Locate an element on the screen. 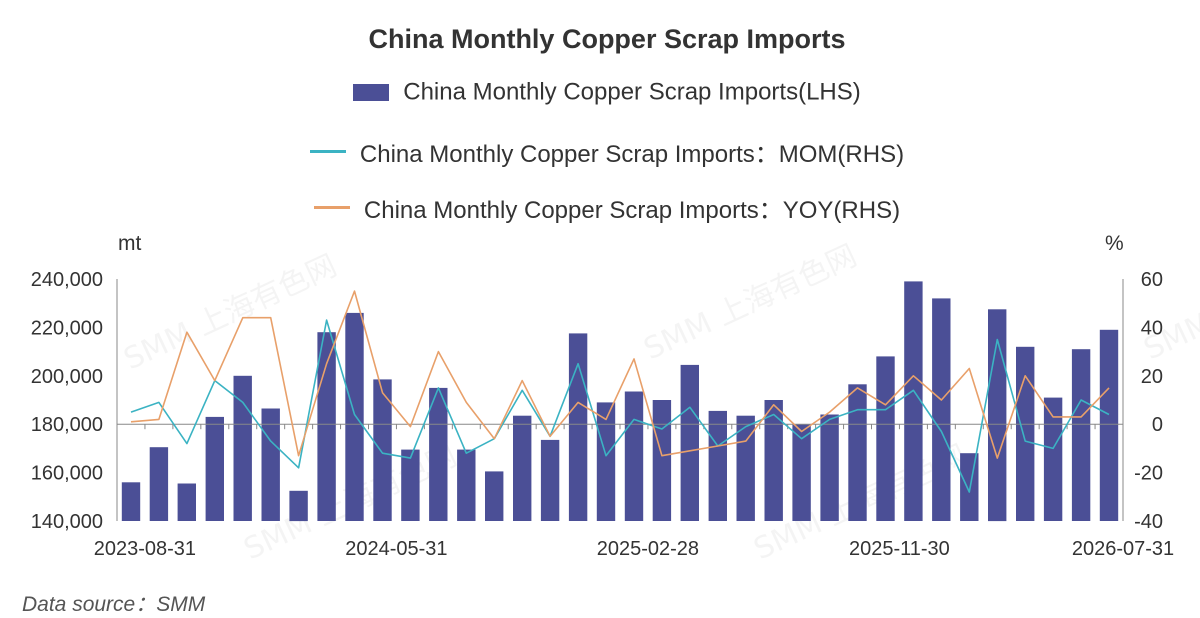 The height and width of the screenshot is (618, 1200). x-tick-label: 2024-05-31 is located at coordinates (396, 549).